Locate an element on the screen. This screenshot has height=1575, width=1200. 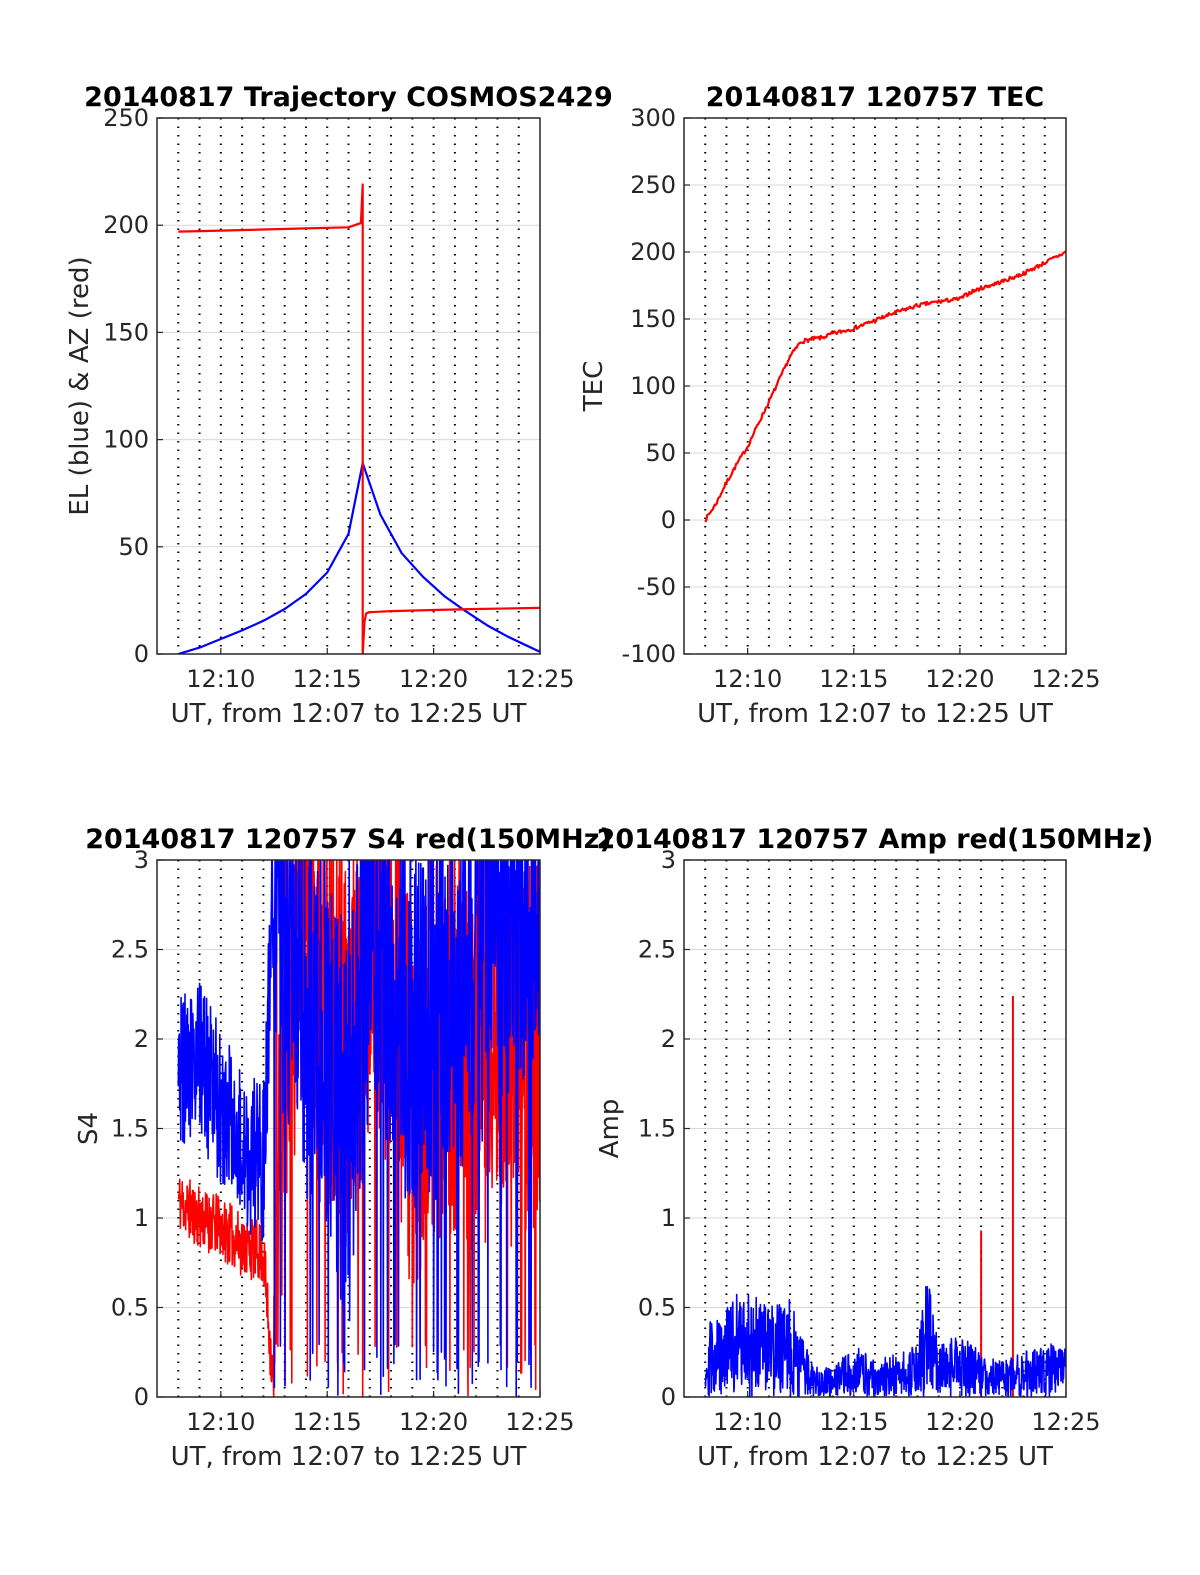
chart-title: 20140817 120757 TEC is located at coordinates (875, 97).